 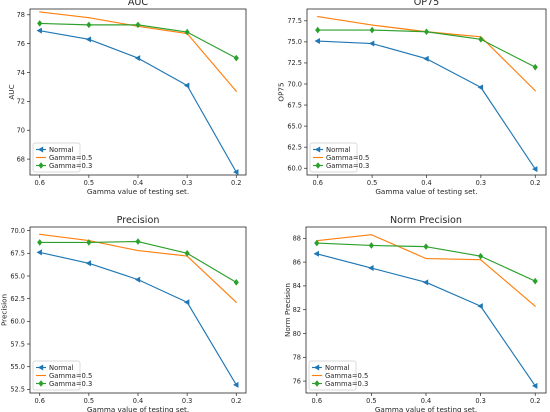 What do you see at coordinates (17, 254) in the screenshot?
I see `y-tick-label: 67.5` at bounding box center [17, 254].